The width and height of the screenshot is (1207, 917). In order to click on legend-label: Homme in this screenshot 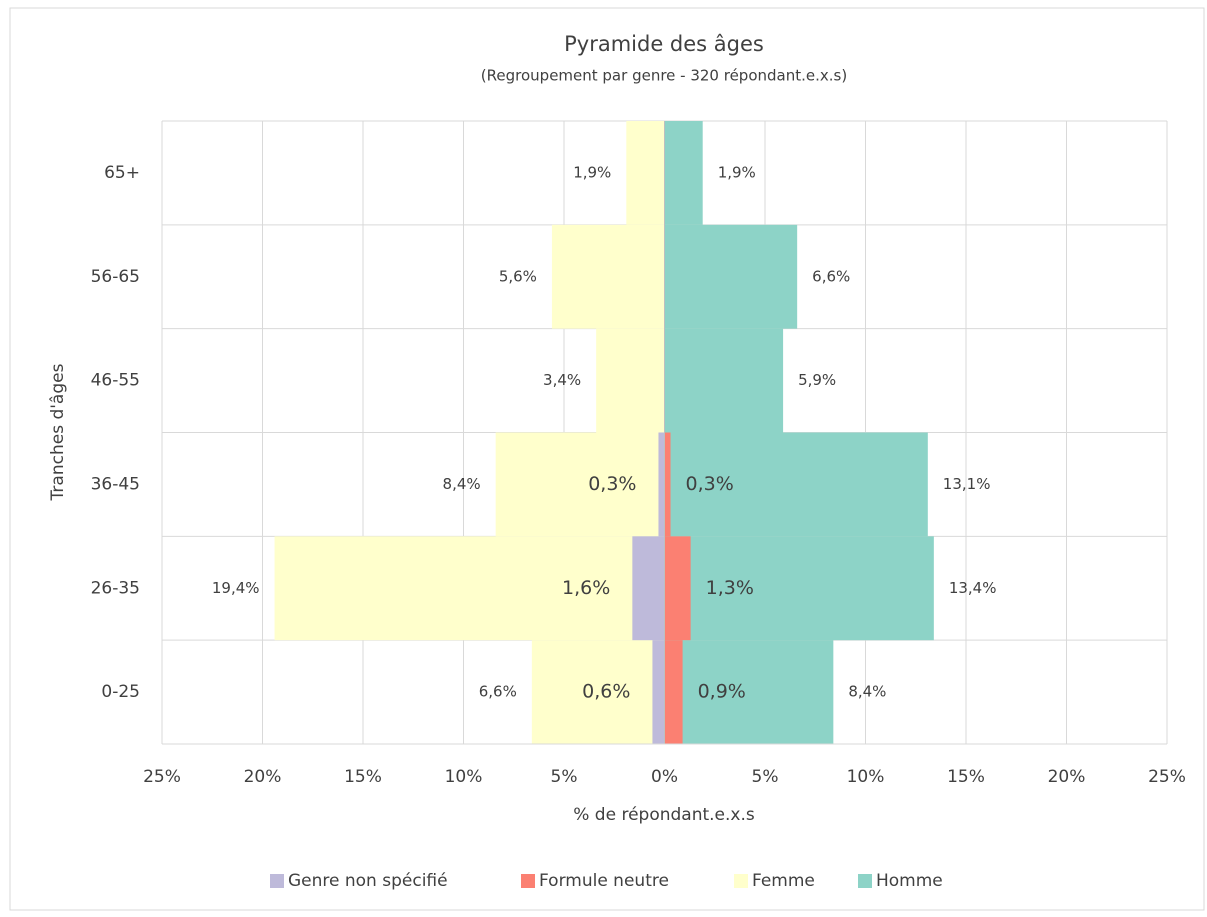, I will do `click(909, 881)`.